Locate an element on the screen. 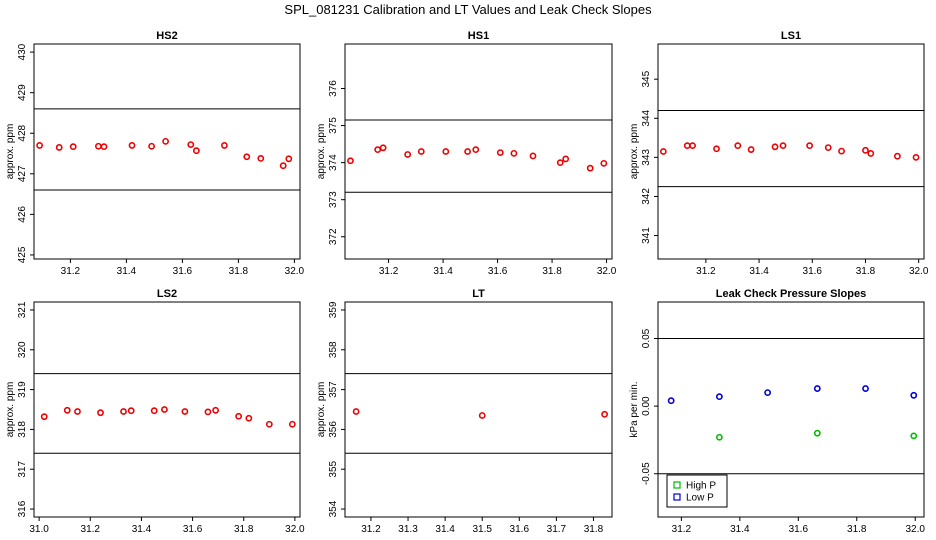 The image size is (936, 540). y-tick-label: 318 is located at coordinates (22, 429).